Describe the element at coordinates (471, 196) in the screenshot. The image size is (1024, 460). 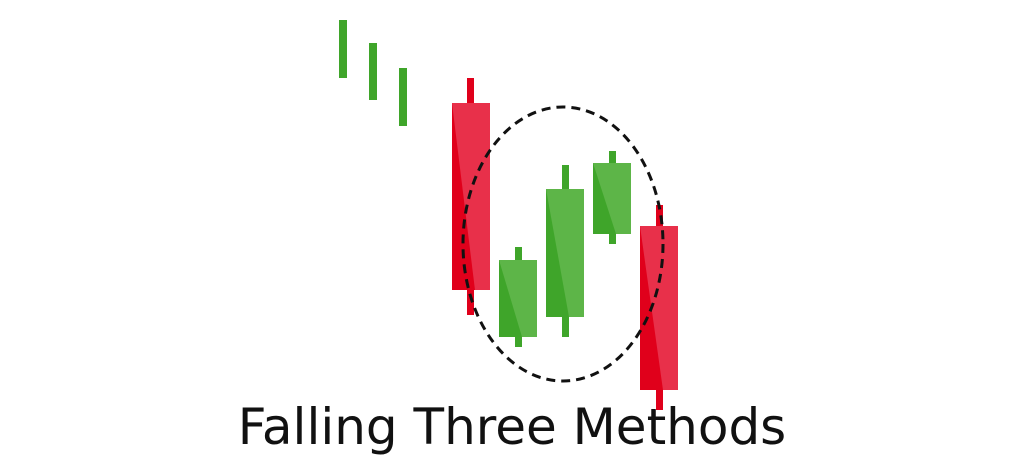
I see `red-candle-first` at that location.